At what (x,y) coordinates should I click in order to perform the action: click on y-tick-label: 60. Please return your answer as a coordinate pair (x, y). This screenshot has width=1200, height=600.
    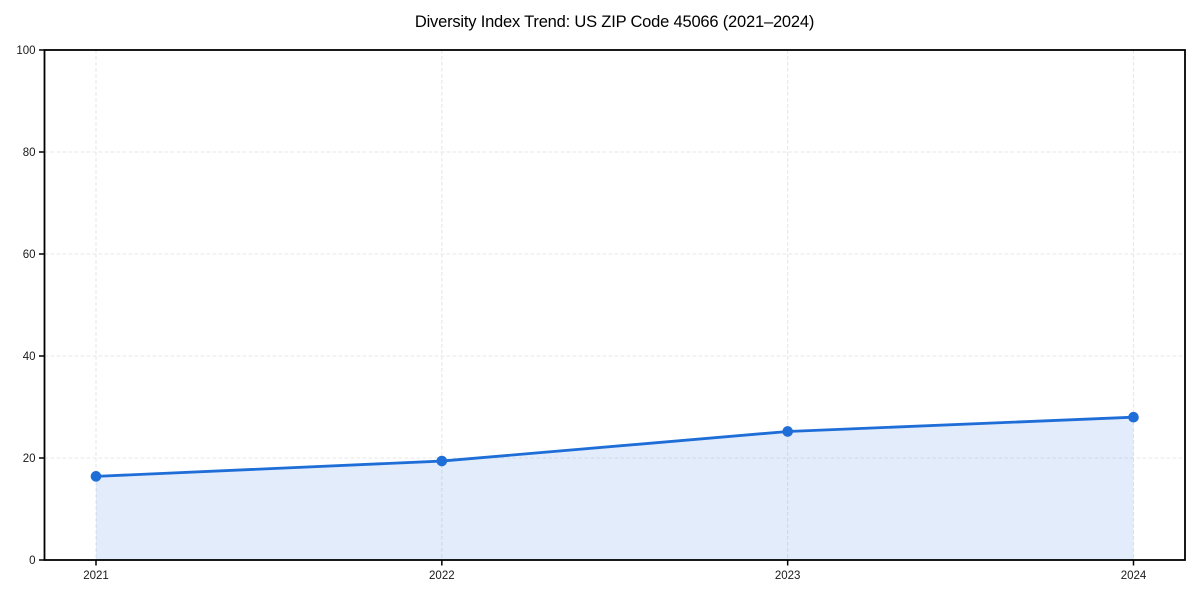
    Looking at the image, I should click on (29, 255).